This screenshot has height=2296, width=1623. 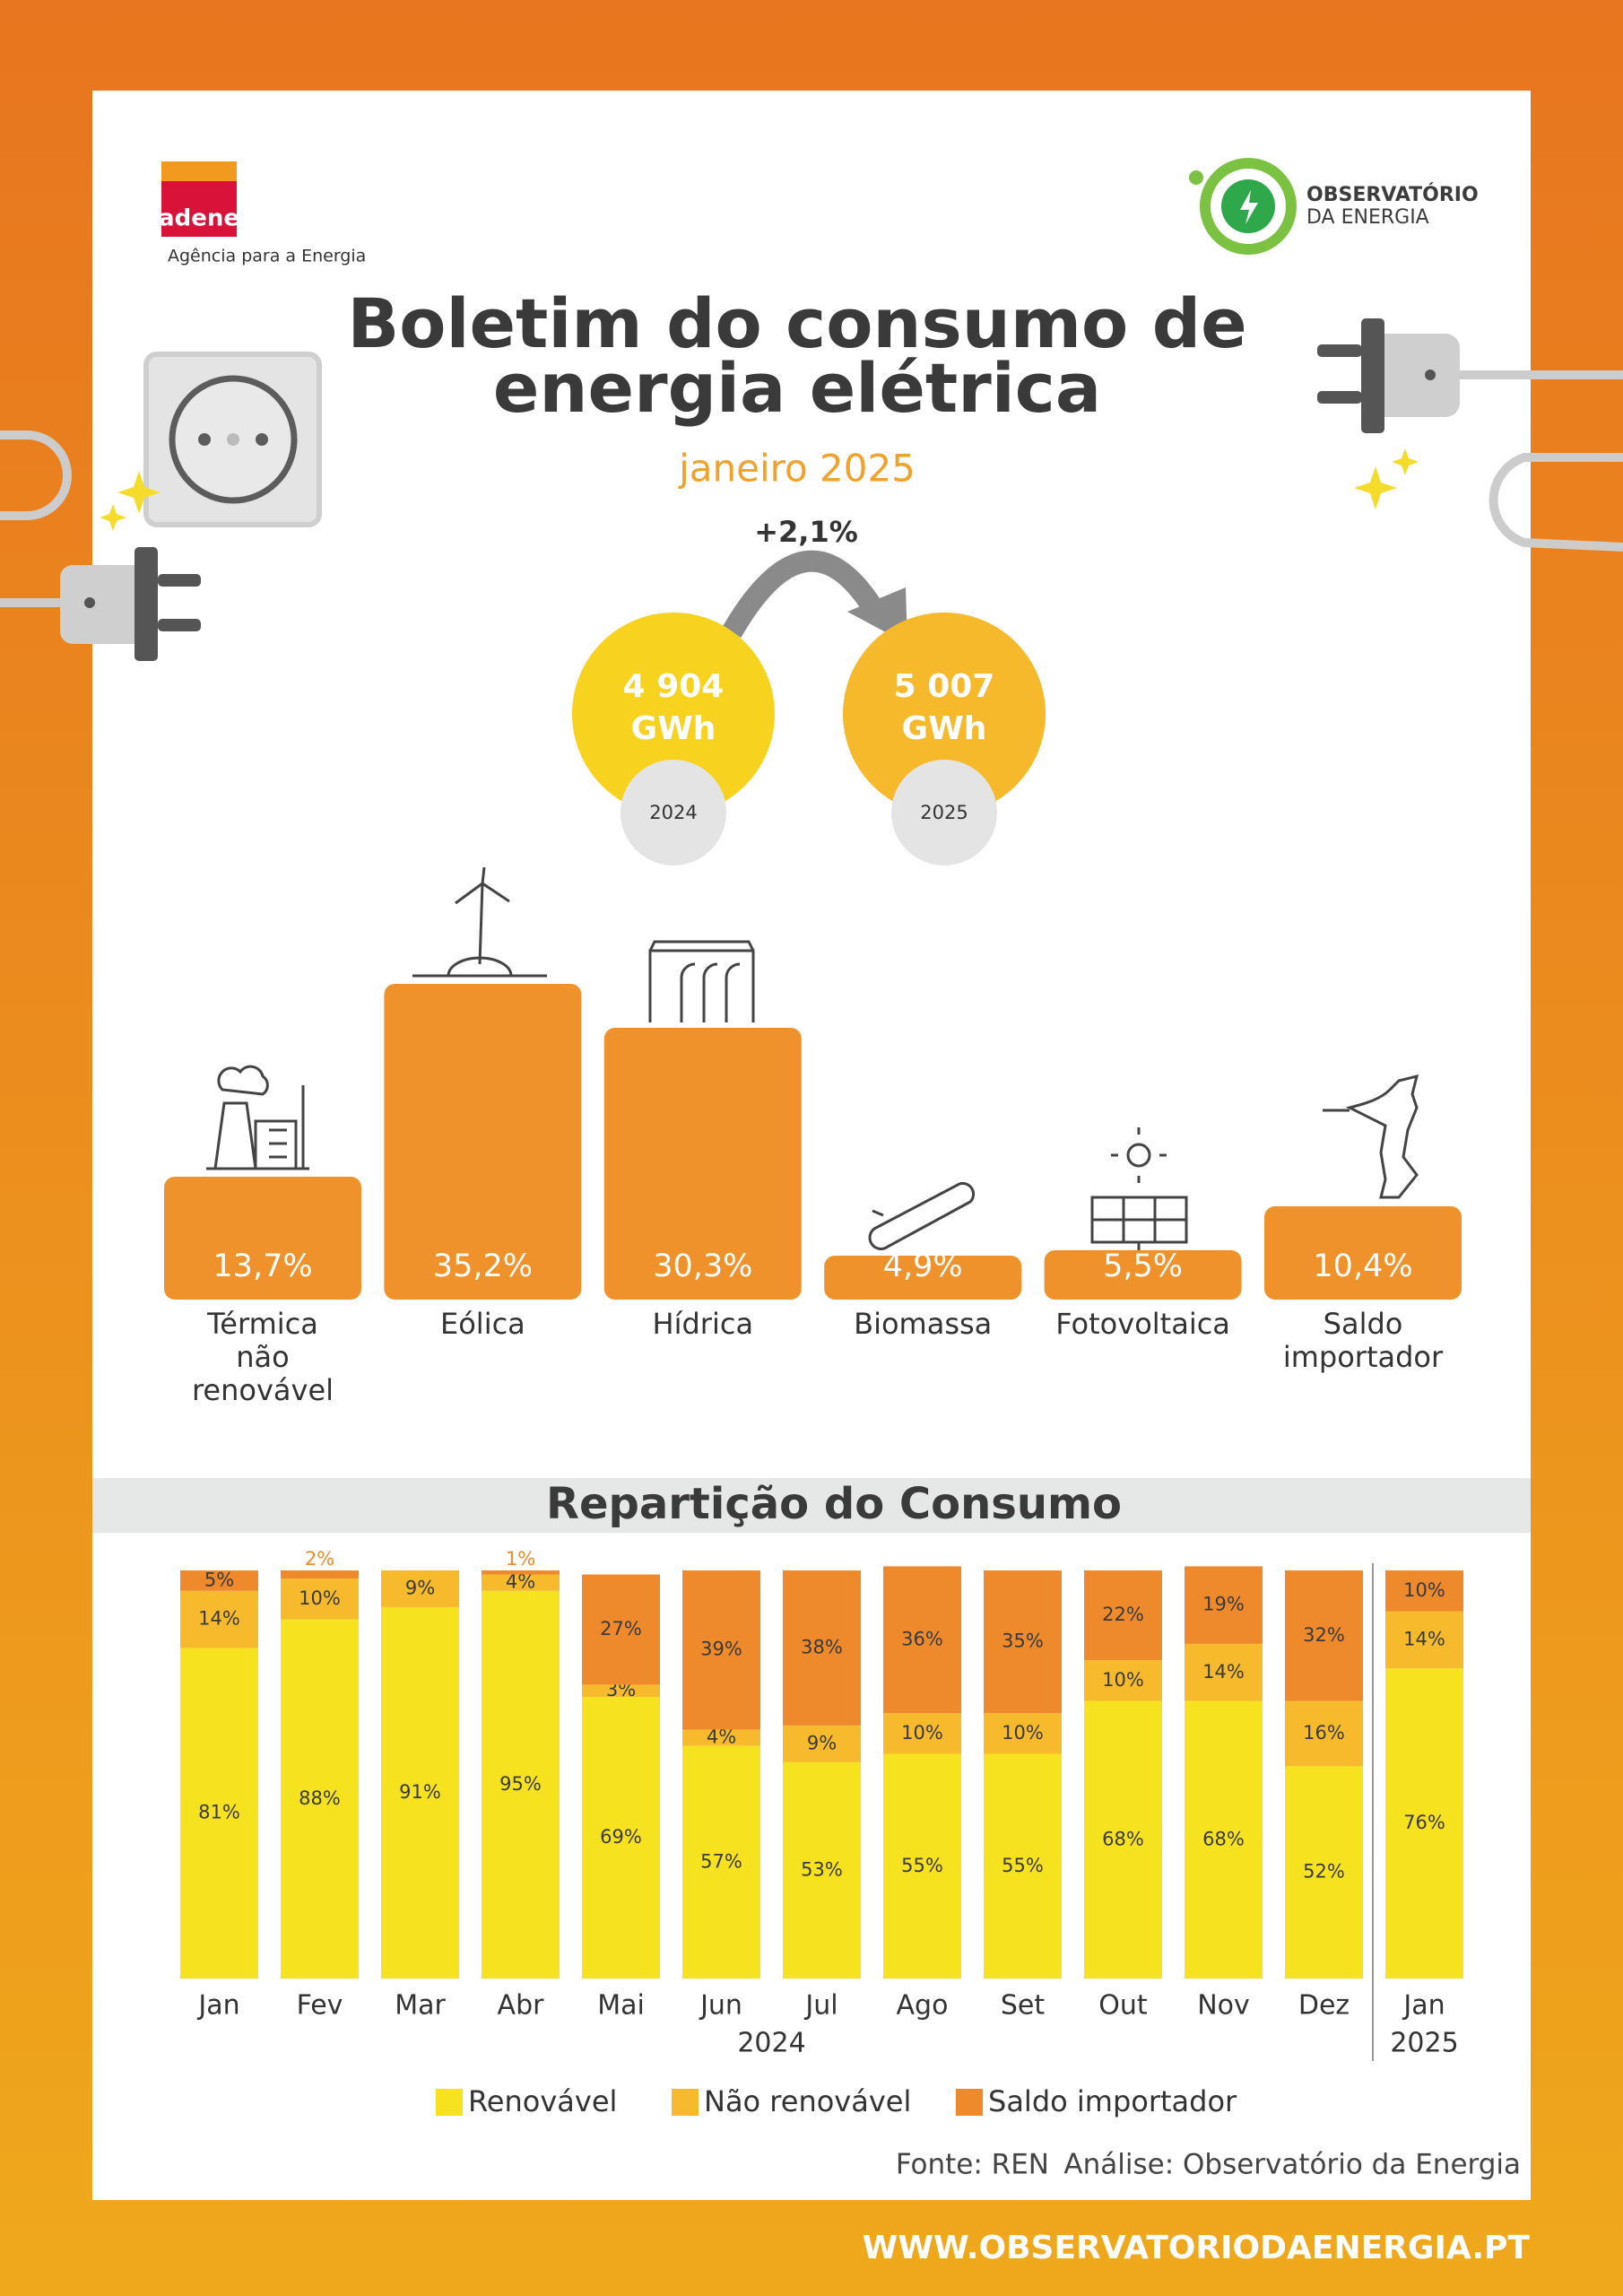 I want to click on segment-label: 19%, so click(x=1223, y=1604).